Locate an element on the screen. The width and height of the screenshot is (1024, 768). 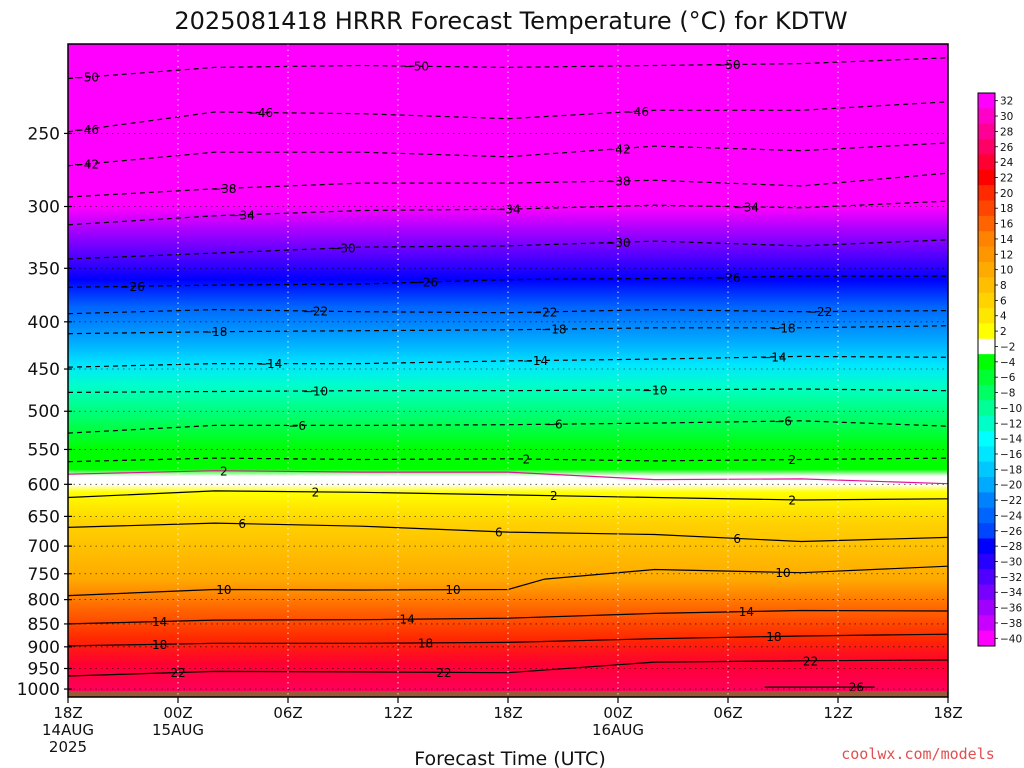
x-tick-label: 14AUG is located at coordinates (68, 730).